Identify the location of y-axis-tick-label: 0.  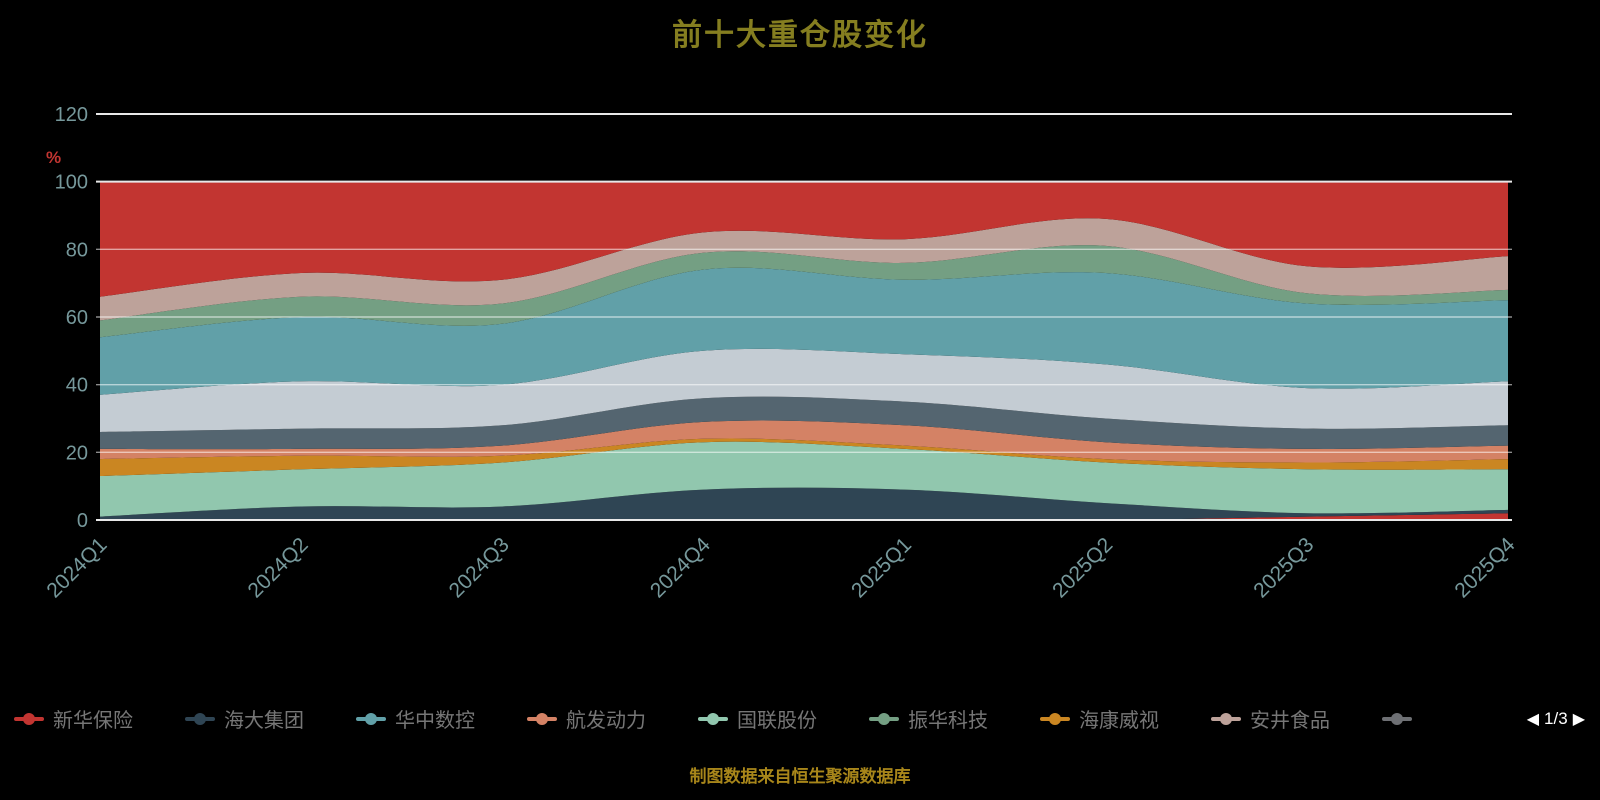
(82, 521).